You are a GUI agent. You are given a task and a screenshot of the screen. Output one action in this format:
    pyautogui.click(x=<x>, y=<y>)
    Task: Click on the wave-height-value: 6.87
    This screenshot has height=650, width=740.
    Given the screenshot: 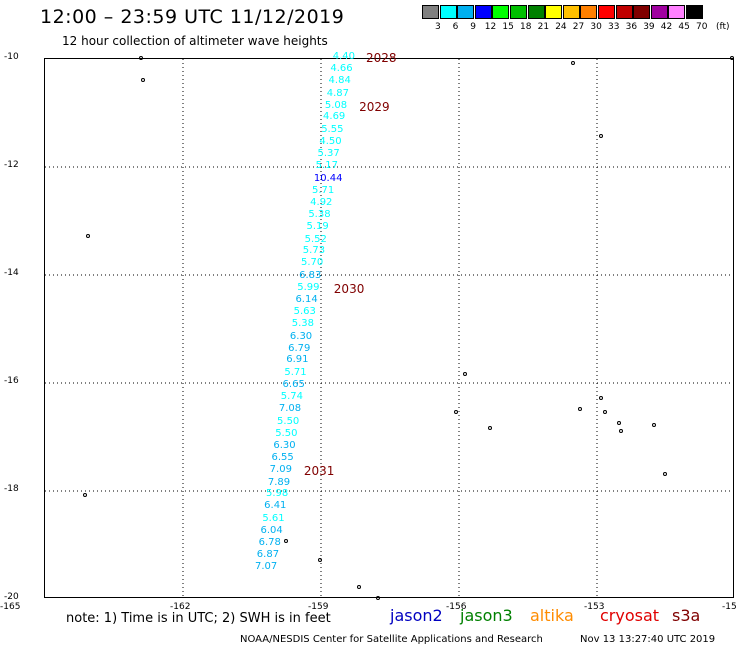 What is the action you would take?
    pyautogui.click(x=268, y=554)
    